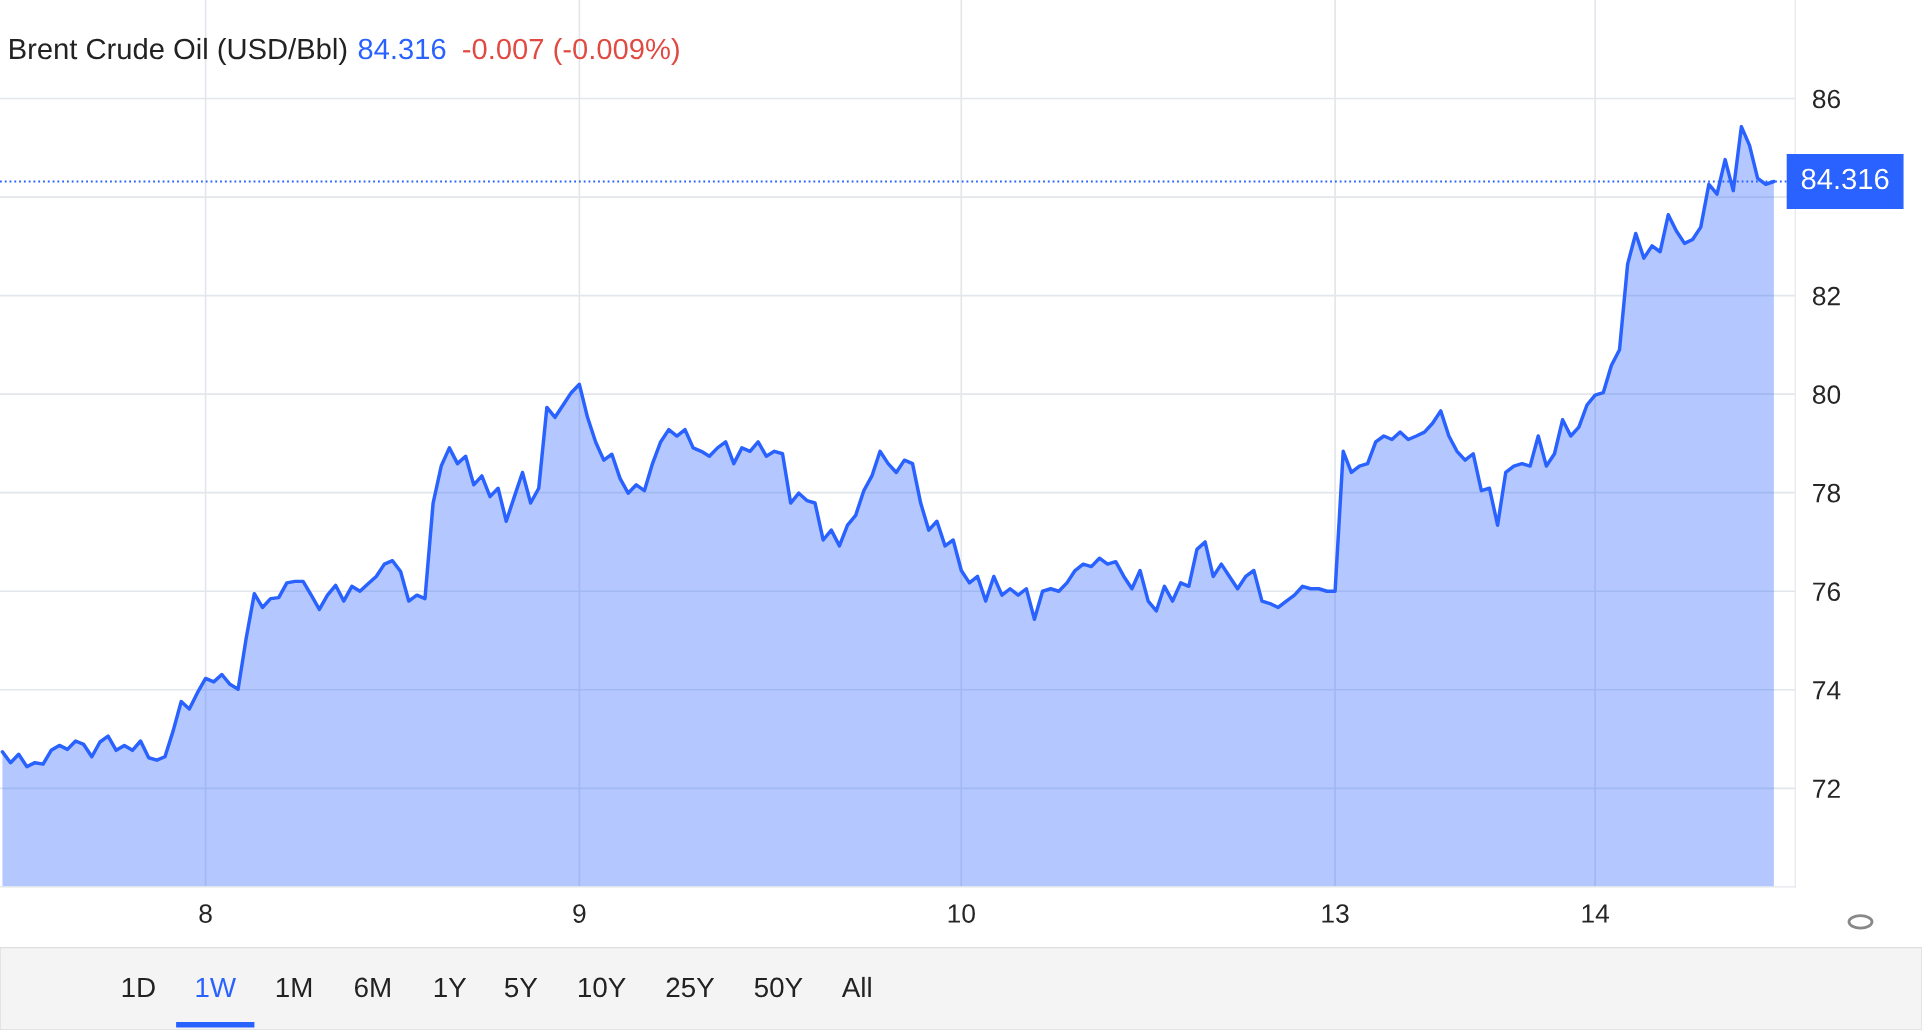  Describe the element at coordinates (450, 987) in the screenshot. I see `text: 1Y` at that location.